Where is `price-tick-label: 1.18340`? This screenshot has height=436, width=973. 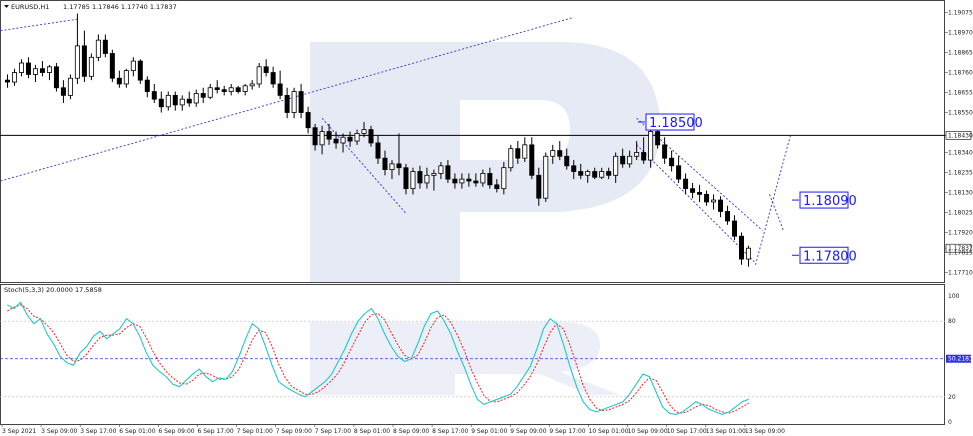 price-tick-label: 1.18340 is located at coordinates (960, 152).